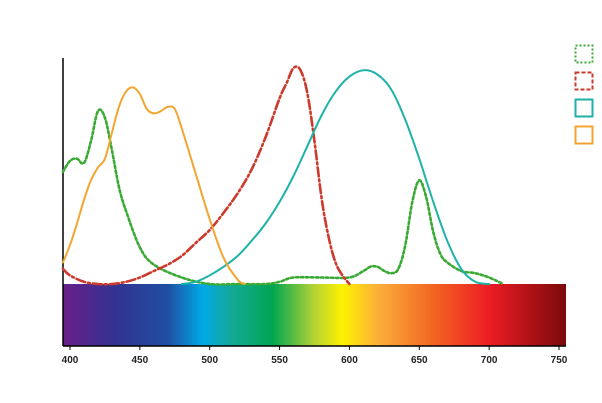 The width and height of the screenshot is (602, 403). What do you see at coordinates (209, 360) in the screenshot?
I see `x-tick-label-500: 500` at bounding box center [209, 360].